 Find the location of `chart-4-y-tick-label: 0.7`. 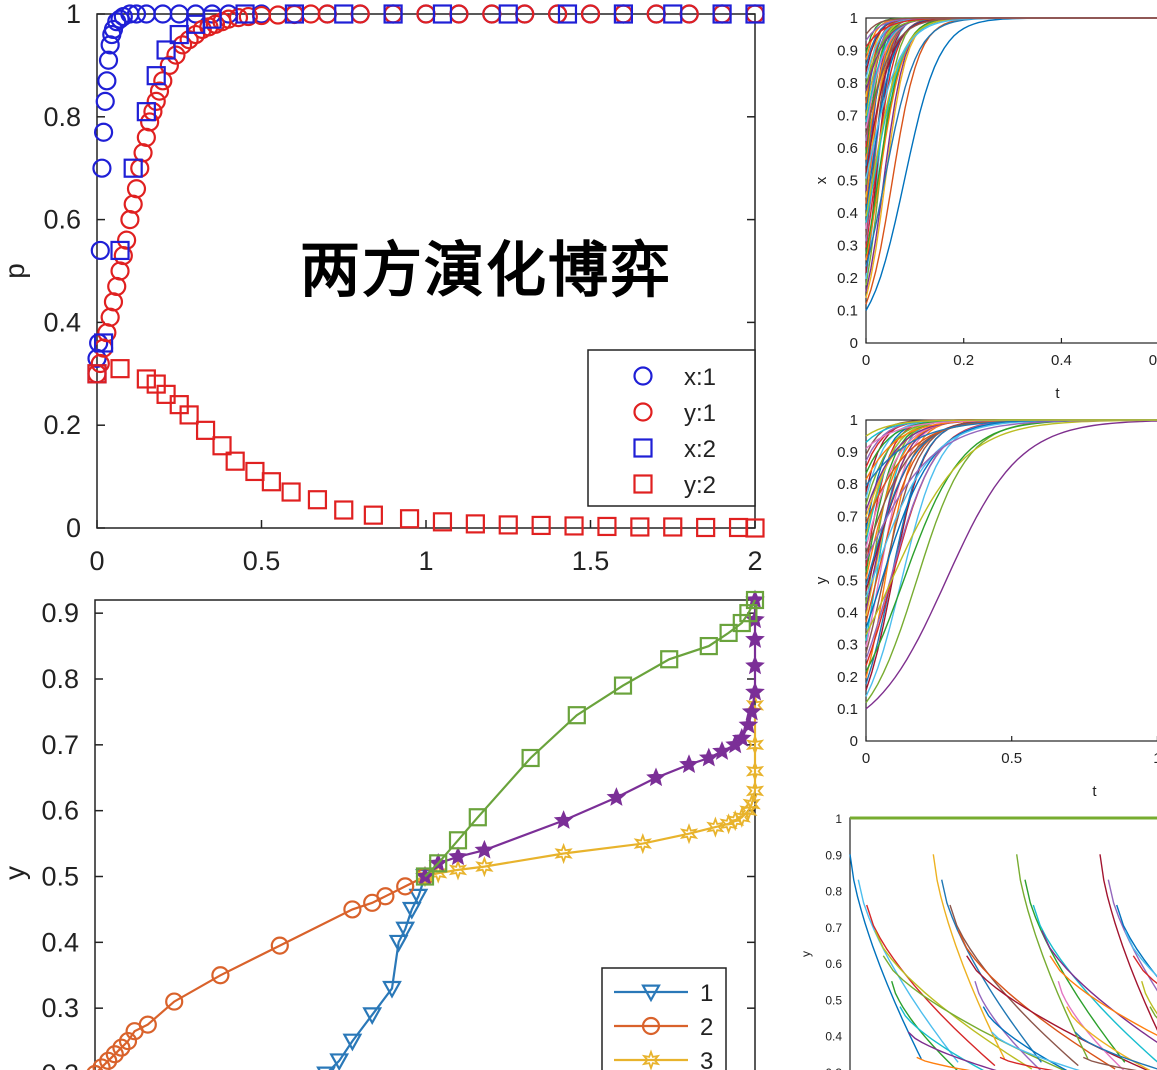

chart-4-y-tick-label: 0.7 is located at coordinates (847, 516).